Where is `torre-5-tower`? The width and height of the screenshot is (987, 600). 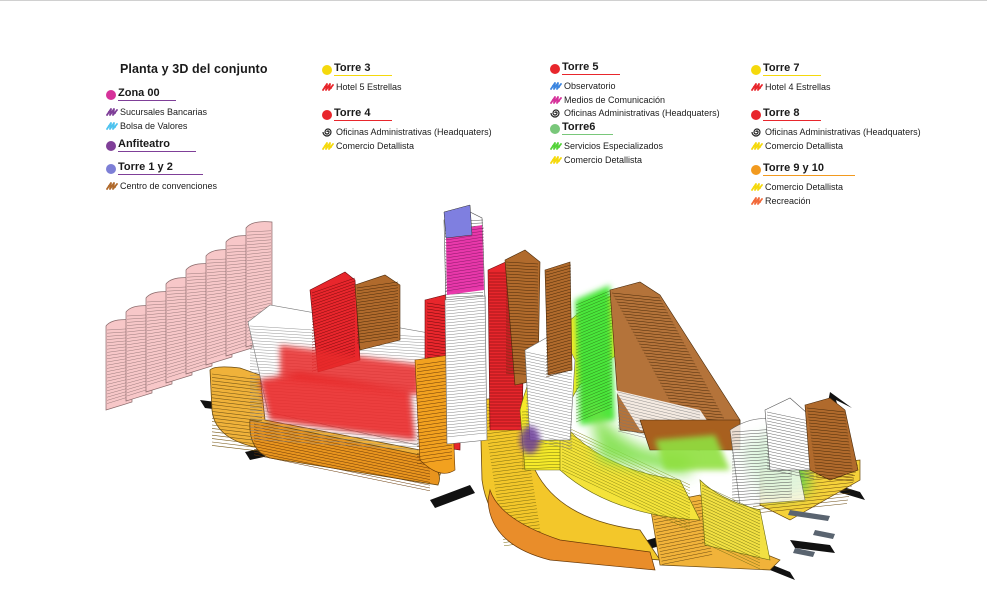
torre-5-tower is located at coordinates (465, 324).